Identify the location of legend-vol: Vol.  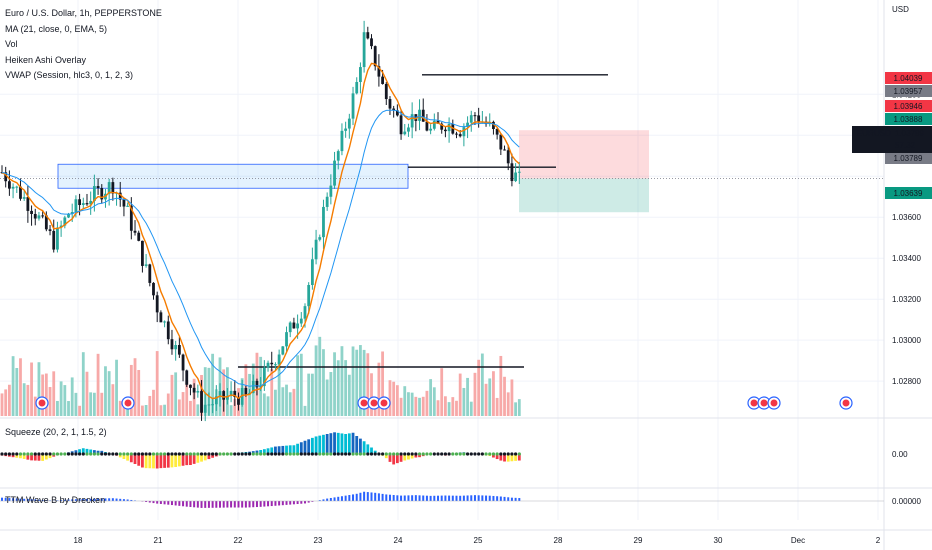
(11, 44).